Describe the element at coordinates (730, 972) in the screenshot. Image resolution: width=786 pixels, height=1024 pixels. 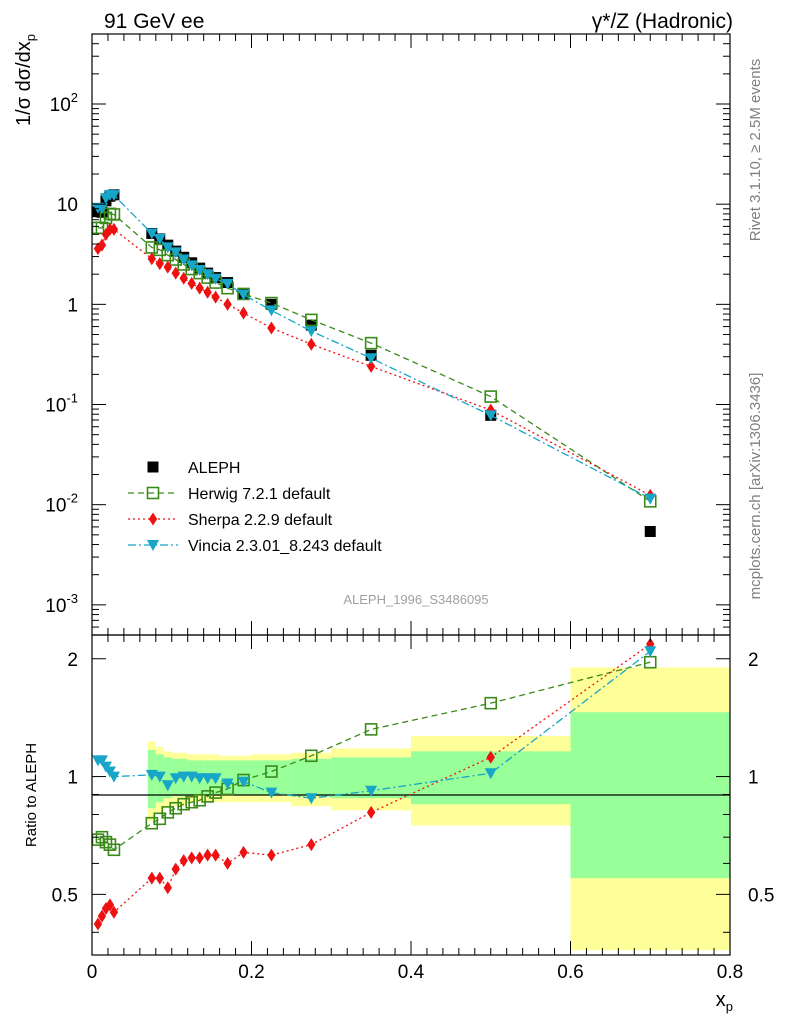
I see `x-tick-label: 0.8` at that location.